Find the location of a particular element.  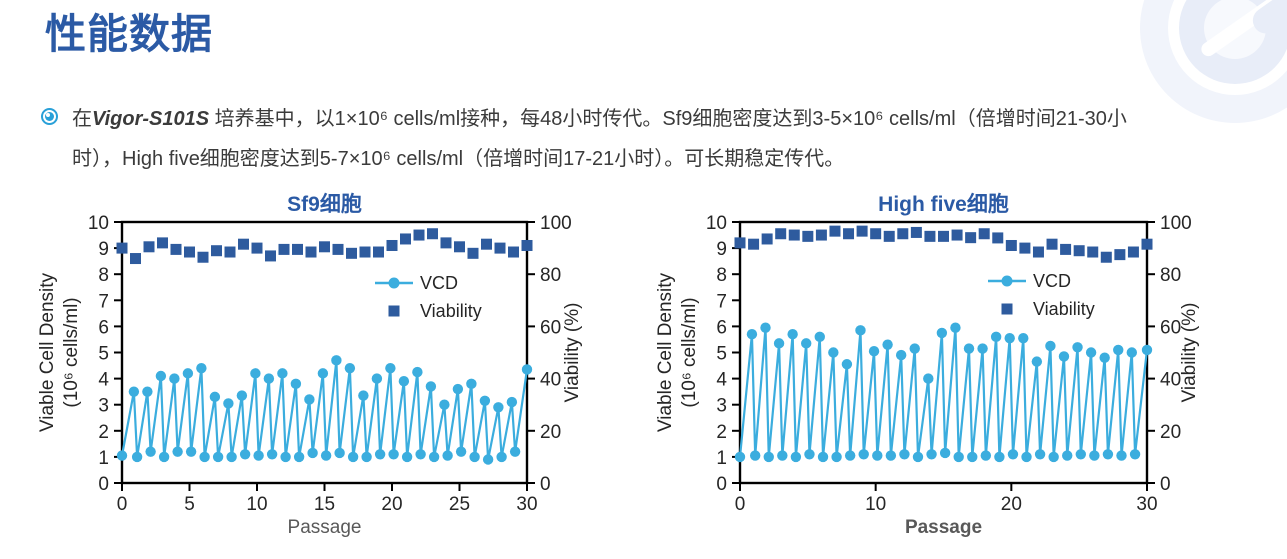

y-left-tick-label: 8 is located at coordinates (103, 275).